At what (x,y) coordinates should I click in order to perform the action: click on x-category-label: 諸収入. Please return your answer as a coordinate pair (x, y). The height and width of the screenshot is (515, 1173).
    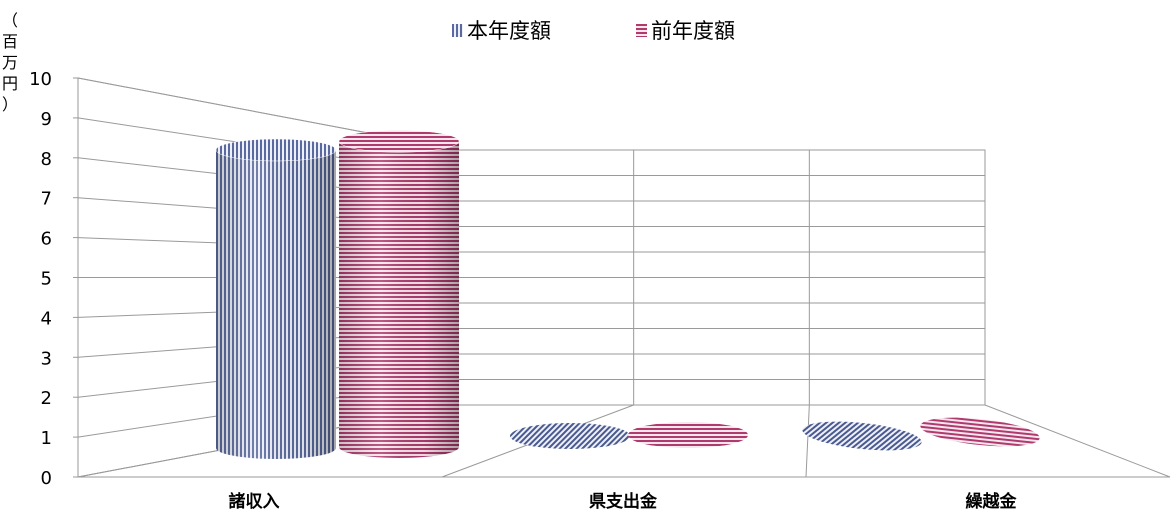
    Looking at the image, I should click on (254, 501).